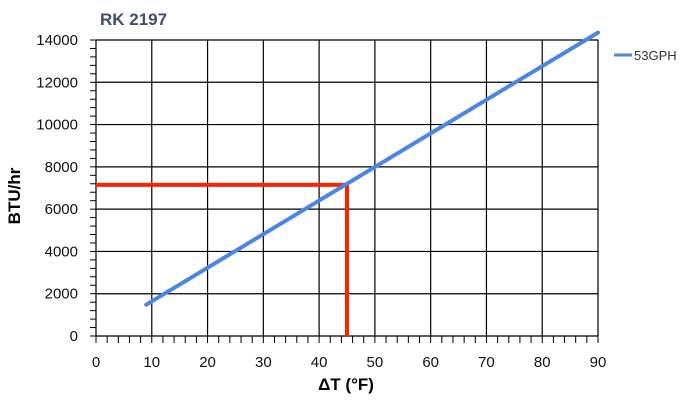  What do you see at coordinates (57, 125) in the screenshot?
I see `y-tick-label: 10000` at bounding box center [57, 125].